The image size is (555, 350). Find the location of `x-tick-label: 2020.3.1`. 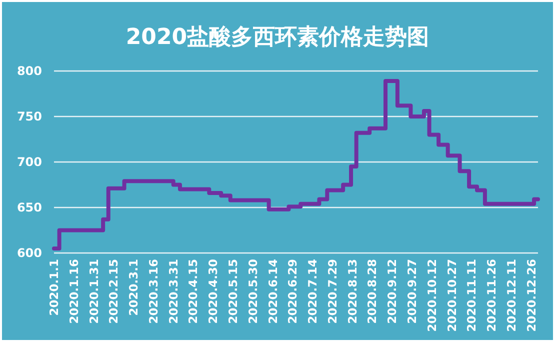

x-tick-label: 2020.3.1 is located at coordinates (133, 287).